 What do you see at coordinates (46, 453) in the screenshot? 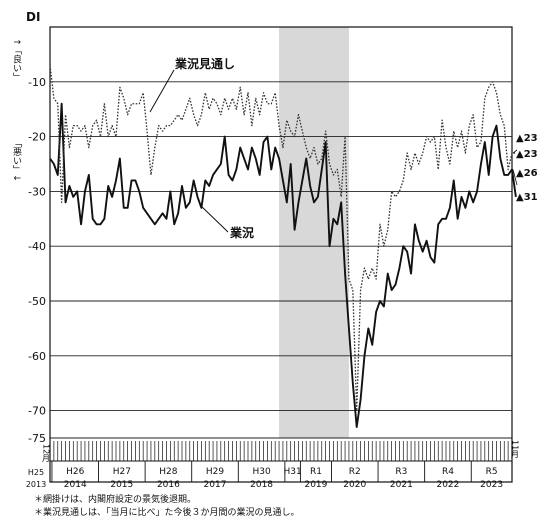
I see `x-start-month-label: 12月` at bounding box center [46, 453].